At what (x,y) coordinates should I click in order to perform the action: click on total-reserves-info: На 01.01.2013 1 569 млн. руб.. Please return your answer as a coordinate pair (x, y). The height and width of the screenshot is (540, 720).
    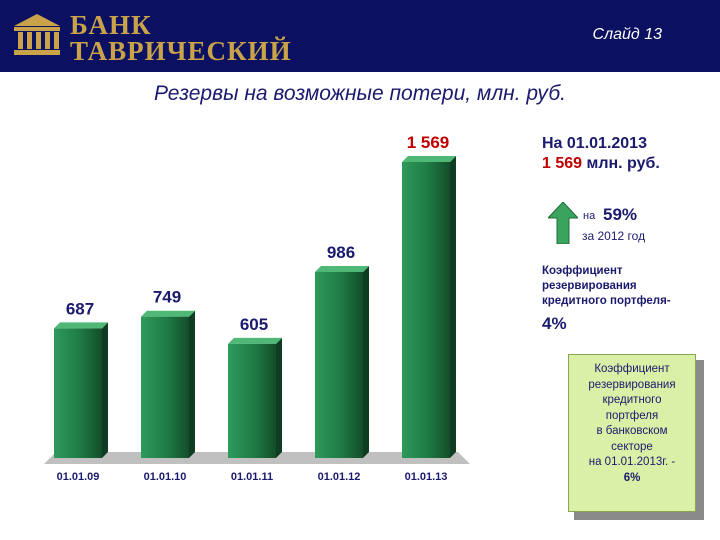
    Looking at the image, I should click on (601, 154).